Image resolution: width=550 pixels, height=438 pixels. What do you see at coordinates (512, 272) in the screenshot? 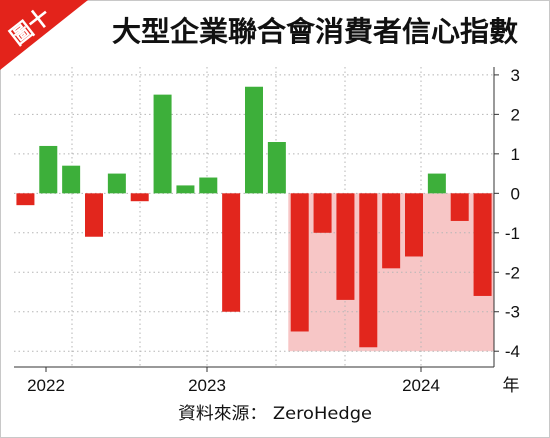
I see `y-tick-label: -2` at bounding box center [512, 272].